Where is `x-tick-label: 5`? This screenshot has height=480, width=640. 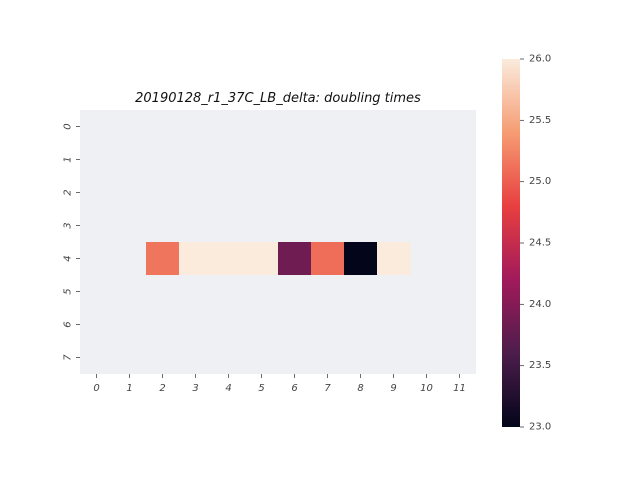 x-tick-label: 5 is located at coordinates (261, 388).